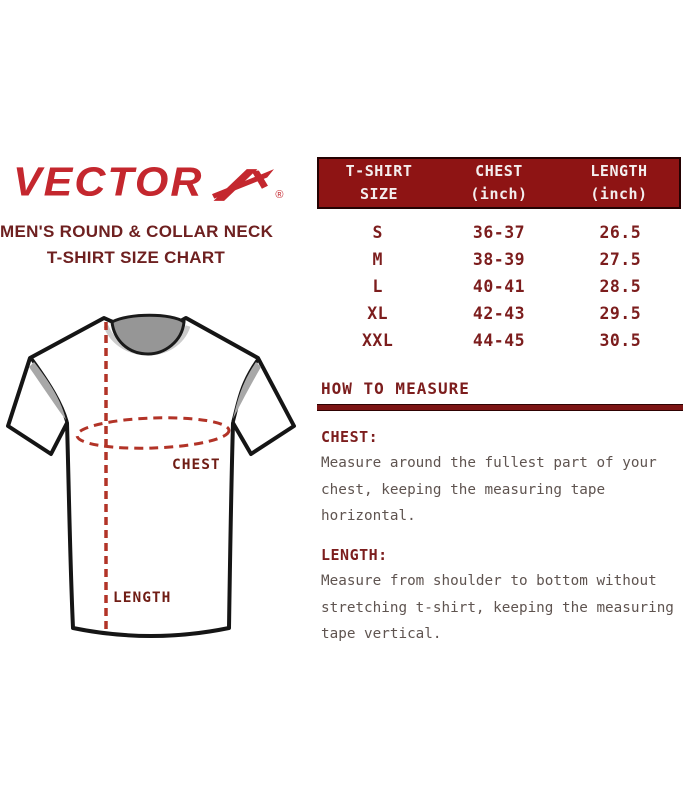 This screenshot has width=683, height=800. Describe the element at coordinates (142, 598) in the screenshot. I see `length-measure-label: LENGTH` at that location.